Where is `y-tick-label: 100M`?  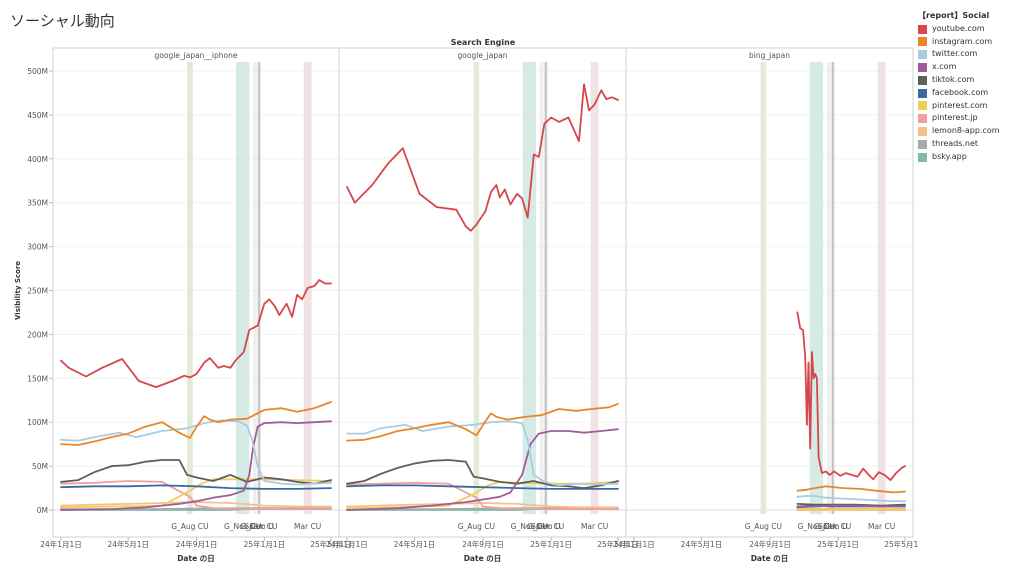 y-tick-label: 100M is located at coordinates (37, 422).